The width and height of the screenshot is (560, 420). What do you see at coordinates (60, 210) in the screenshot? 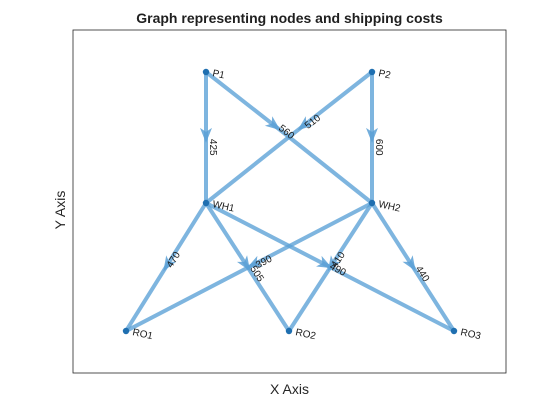
I see `y-axis-label: Y Axis` at bounding box center [60, 210].